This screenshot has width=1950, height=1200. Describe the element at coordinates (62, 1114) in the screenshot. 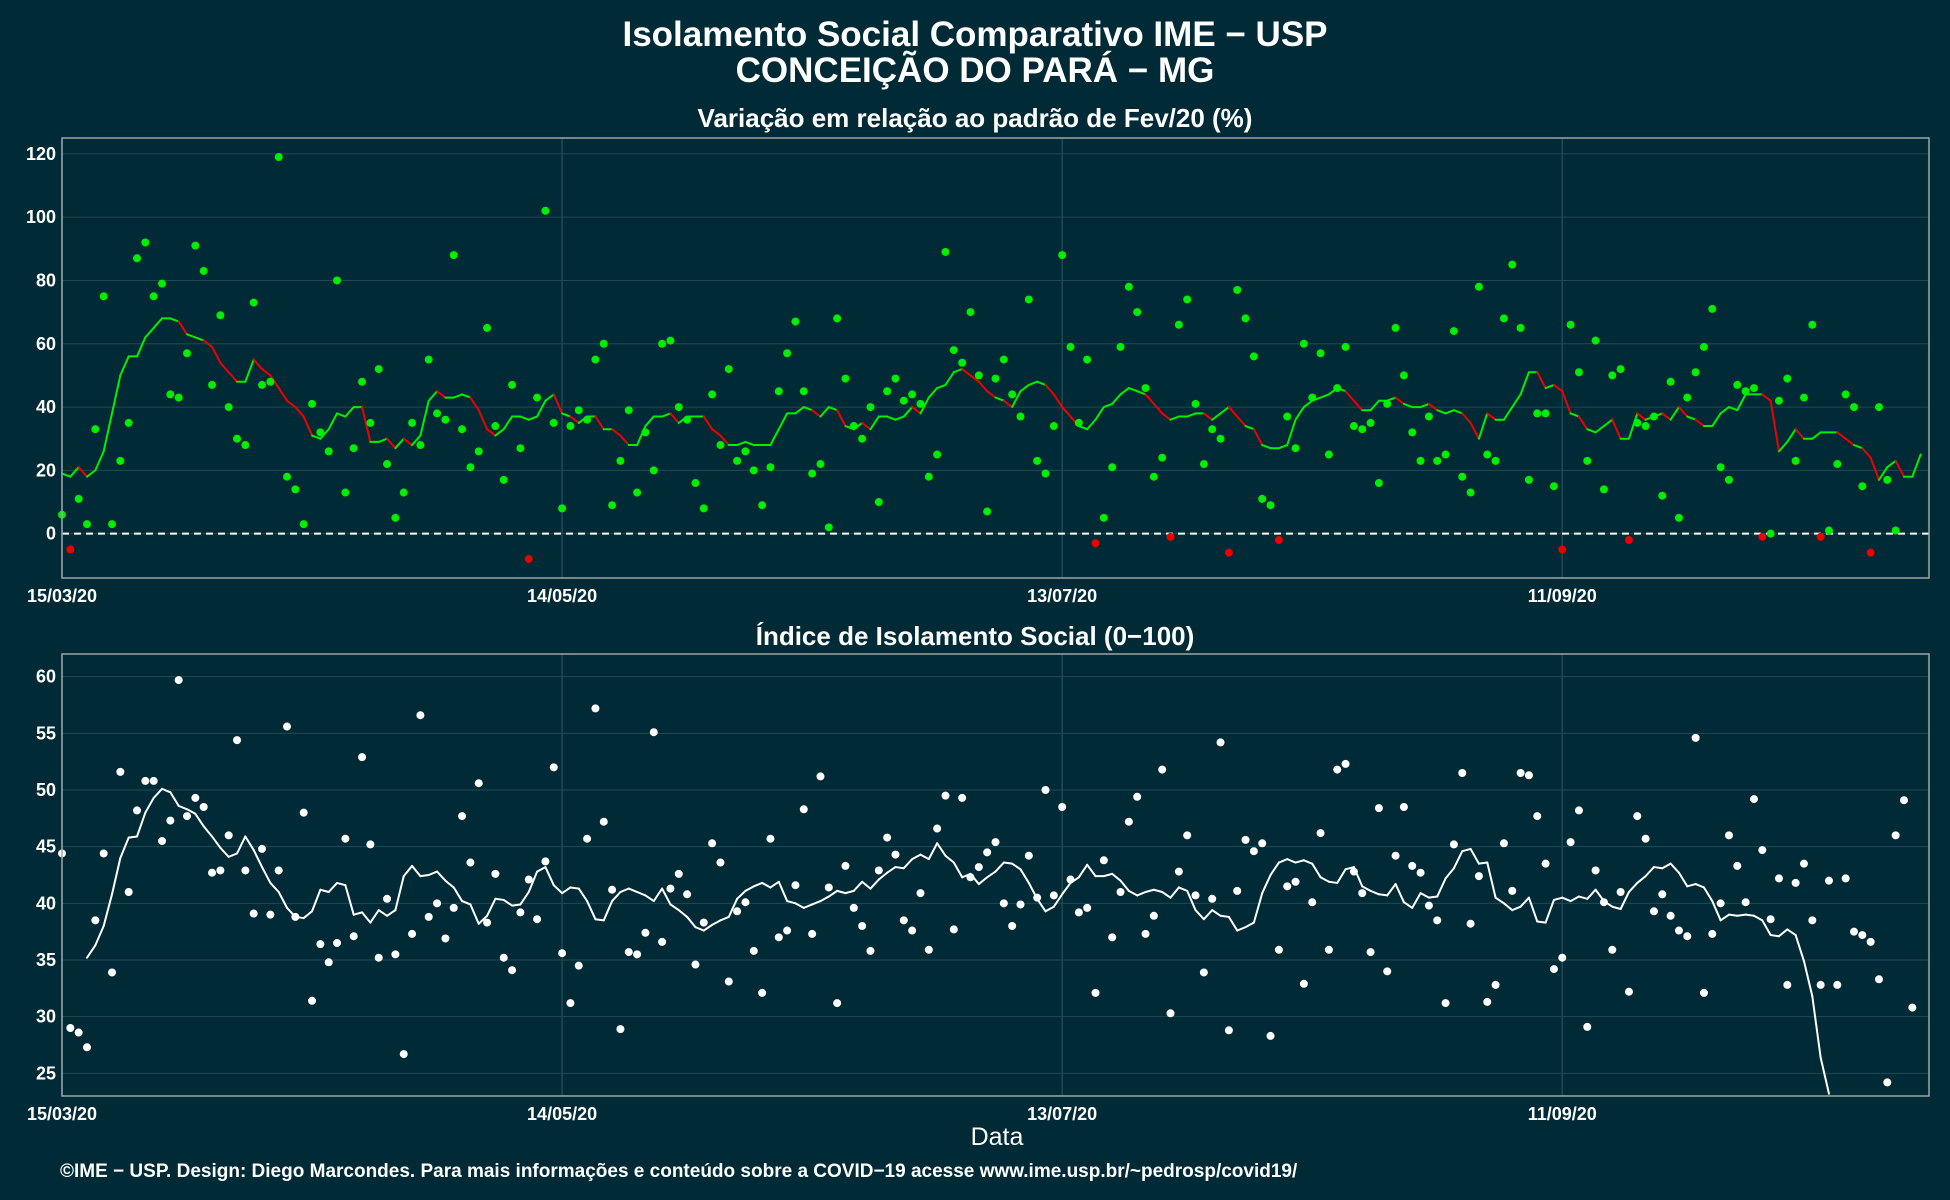

I see `x-tick-label: 15/03/20` at that location.